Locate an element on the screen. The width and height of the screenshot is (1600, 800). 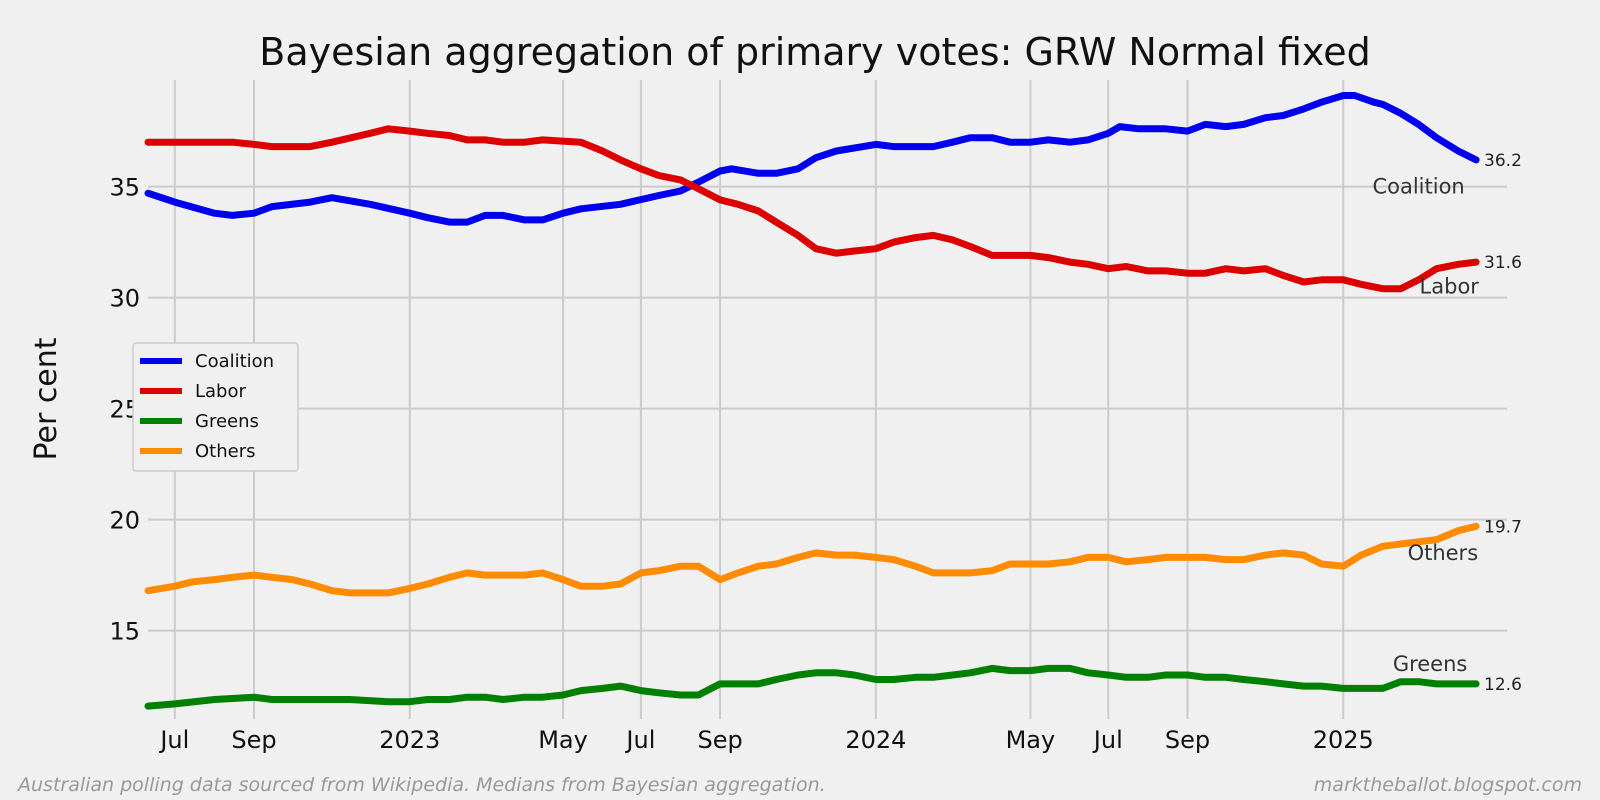
y-tick-label: 15 is located at coordinates (124, 632).